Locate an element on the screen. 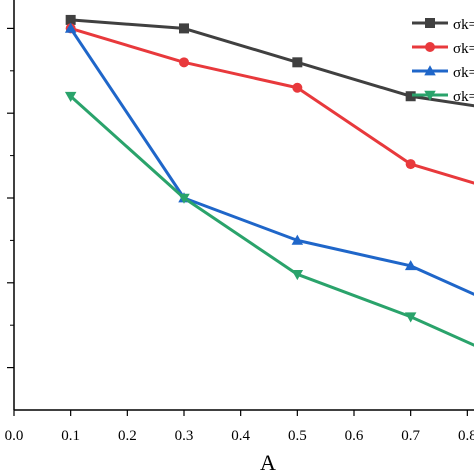 This screenshot has width=474, height=474. legend: σk= σk= σk= σk= is located at coordinates (443, 61).